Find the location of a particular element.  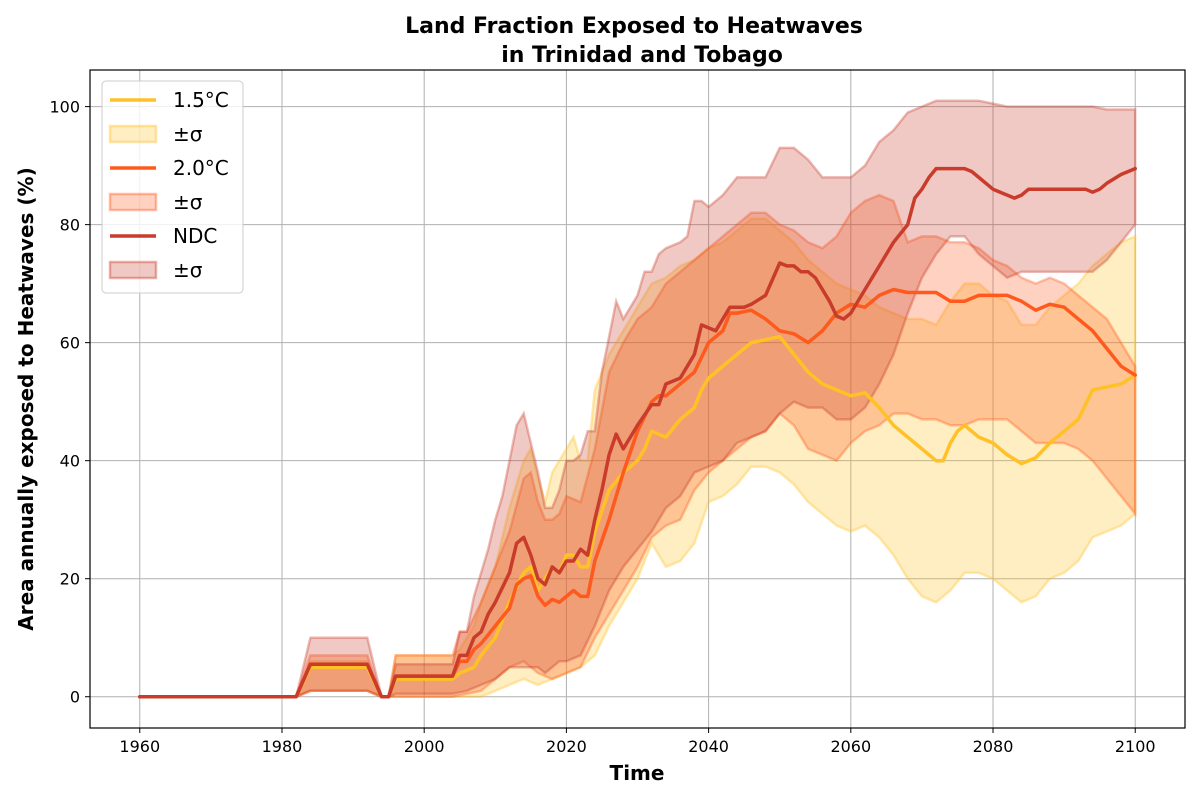

x-tick-label: 2040 is located at coordinates (708, 746).